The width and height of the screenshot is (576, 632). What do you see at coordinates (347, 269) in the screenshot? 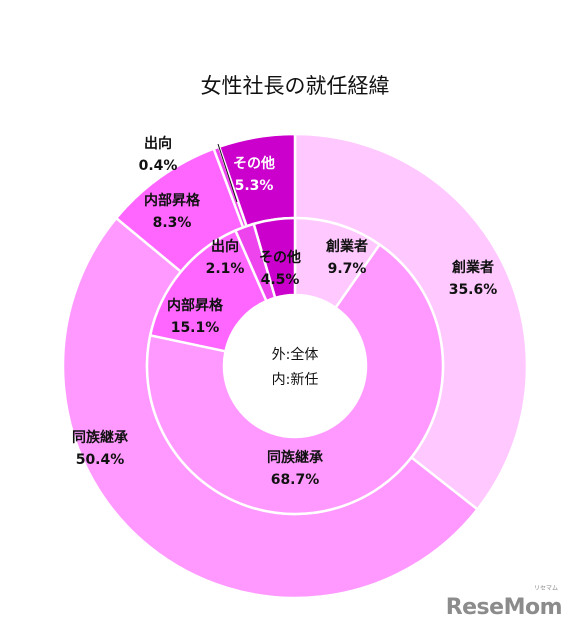
I see `inner-value-founder: 9.7%` at bounding box center [347, 269].